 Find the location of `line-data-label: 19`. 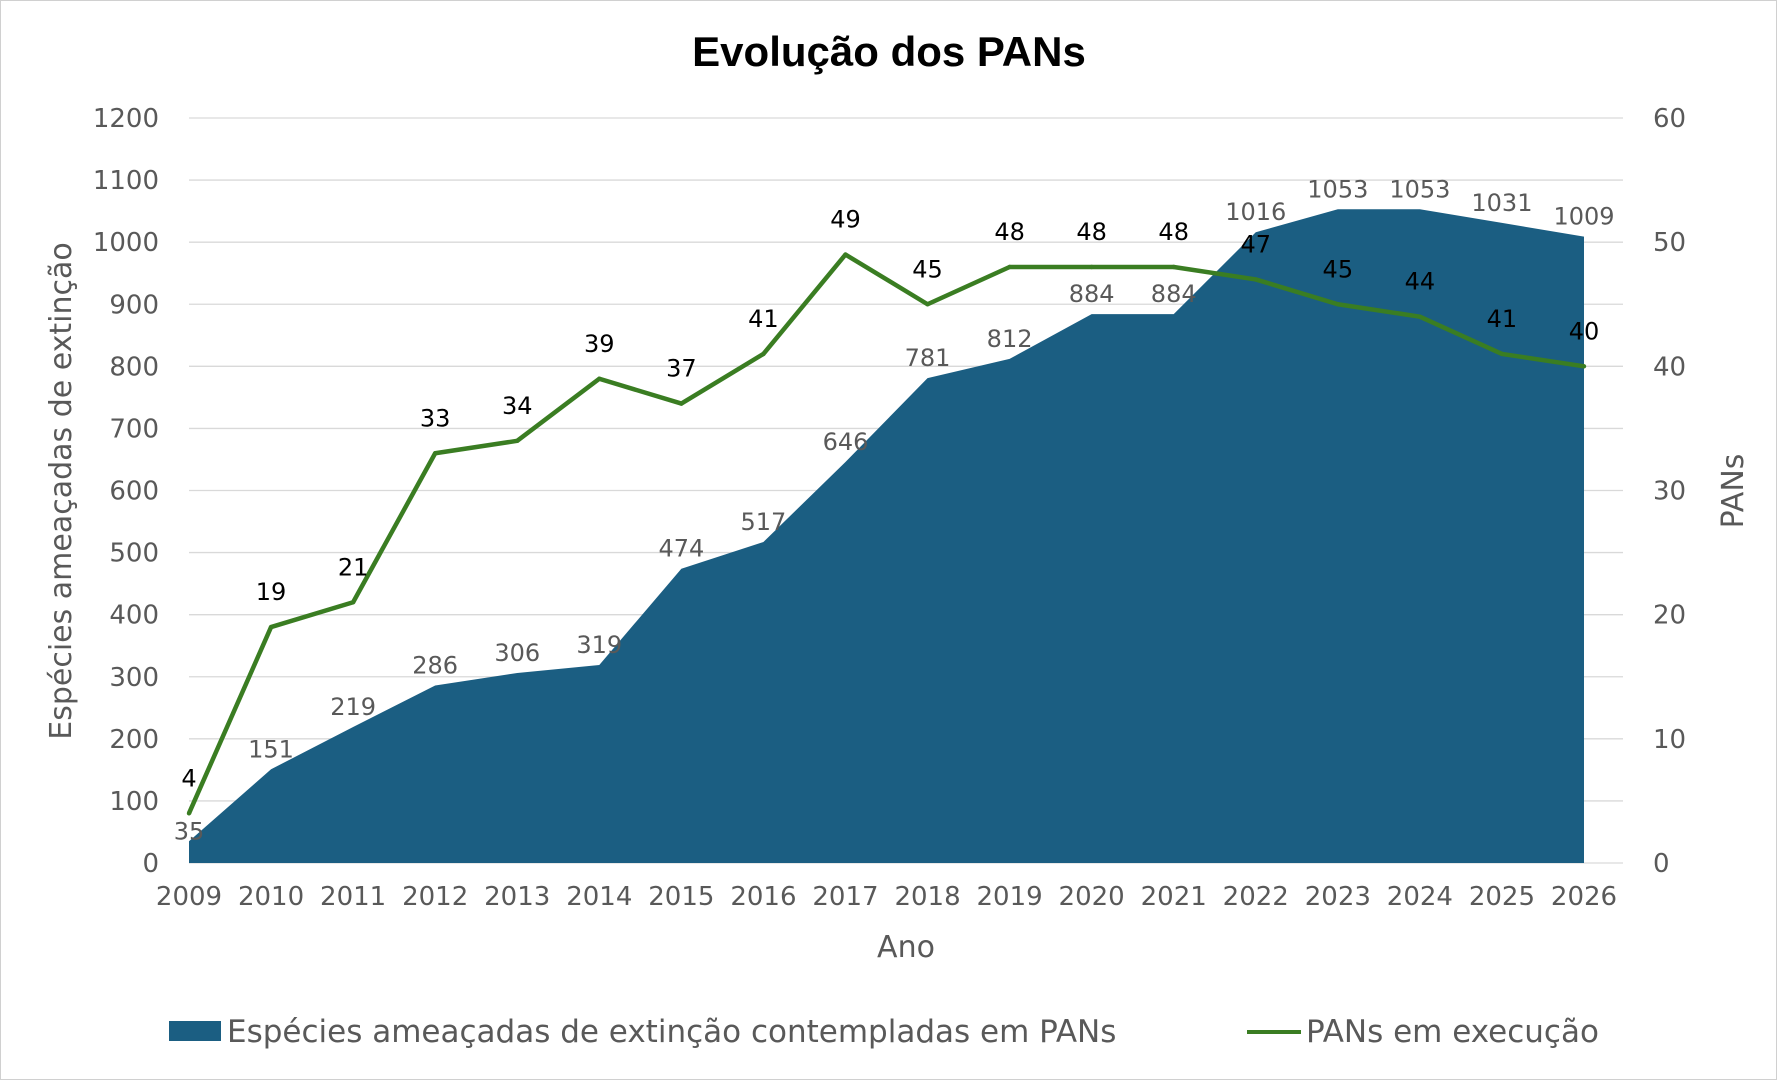

line-data-label: 19 is located at coordinates (271, 592).